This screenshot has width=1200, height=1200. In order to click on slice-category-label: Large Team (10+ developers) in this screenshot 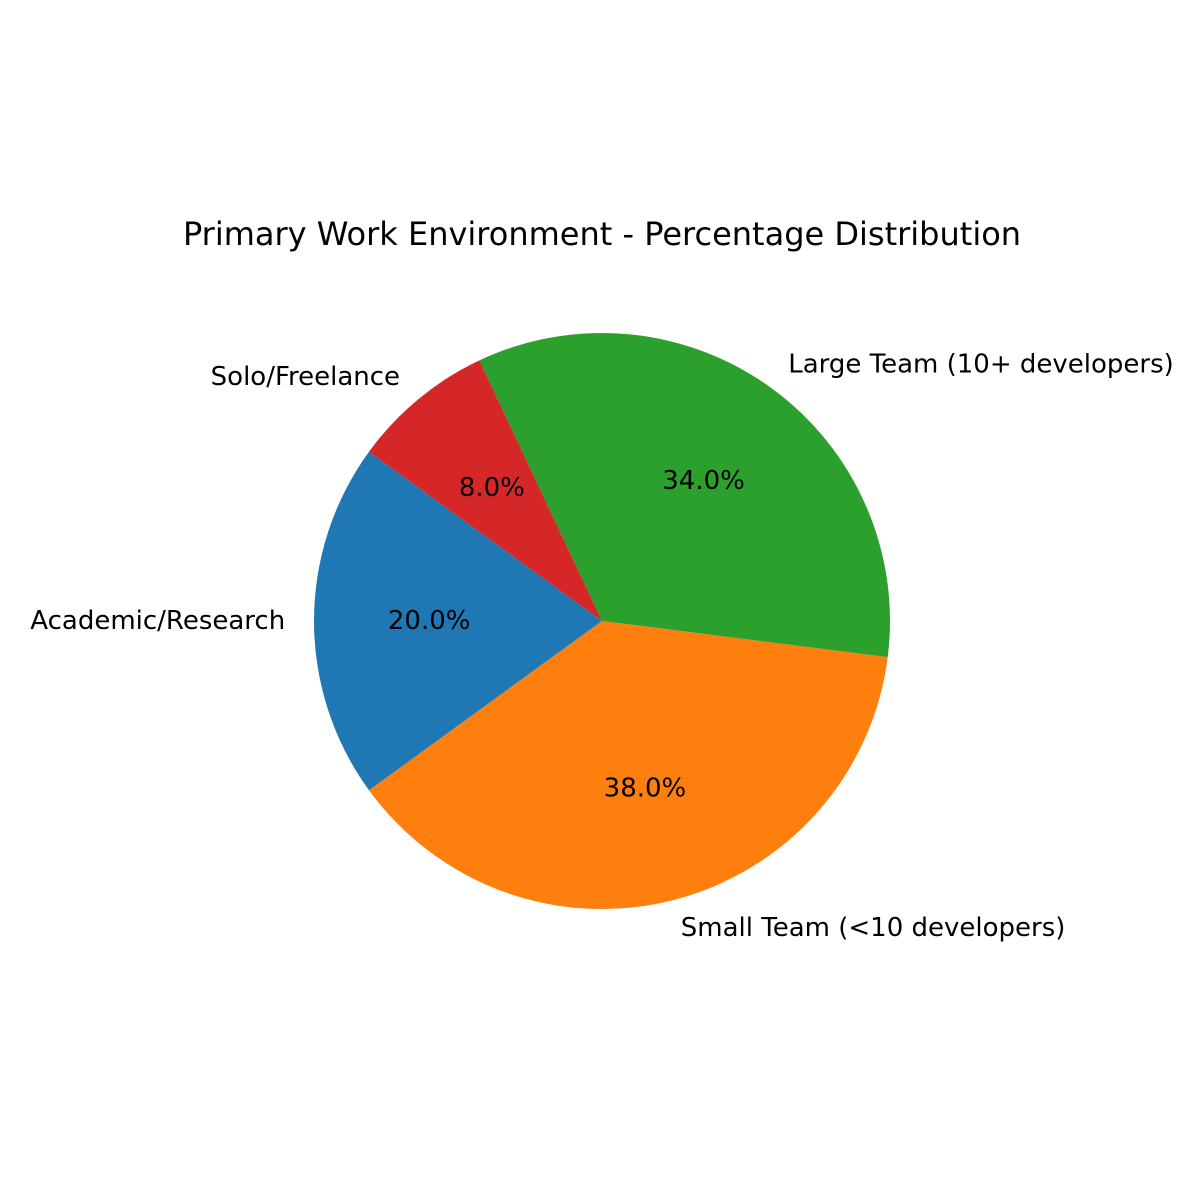, I will do `click(981, 365)`.